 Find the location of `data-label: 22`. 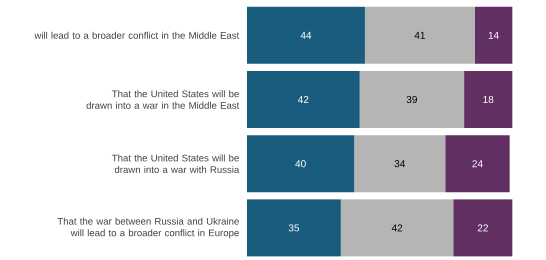

data-label: 22 is located at coordinates (483, 228).